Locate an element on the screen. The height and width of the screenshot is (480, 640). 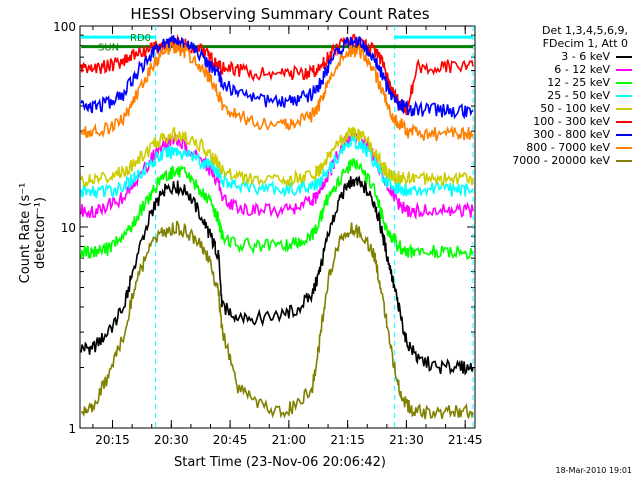
legend-item: 50 - 100 keV is located at coordinates (559, 108).